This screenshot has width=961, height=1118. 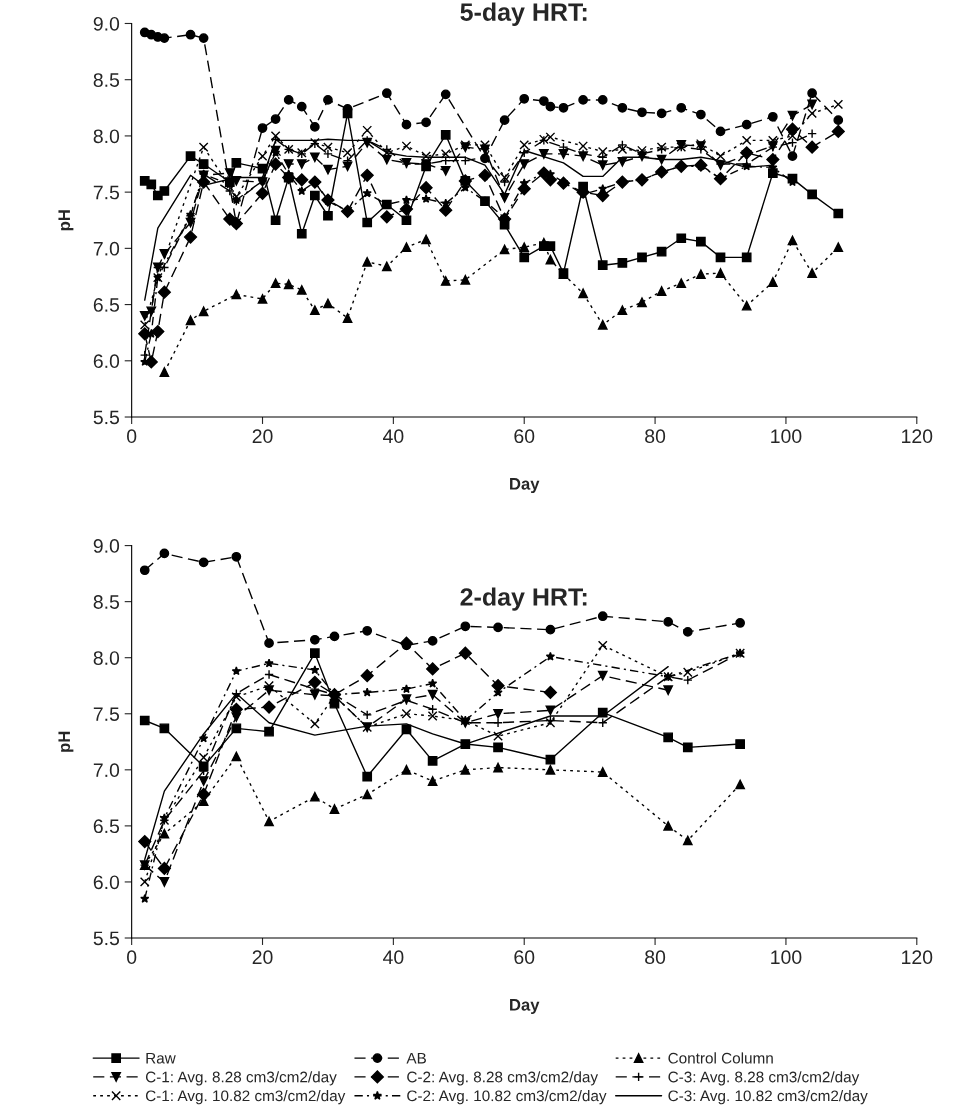 What do you see at coordinates (161, 1058) in the screenshot?
I see `legend-label: Raw` at bounding box center [161, 1058].